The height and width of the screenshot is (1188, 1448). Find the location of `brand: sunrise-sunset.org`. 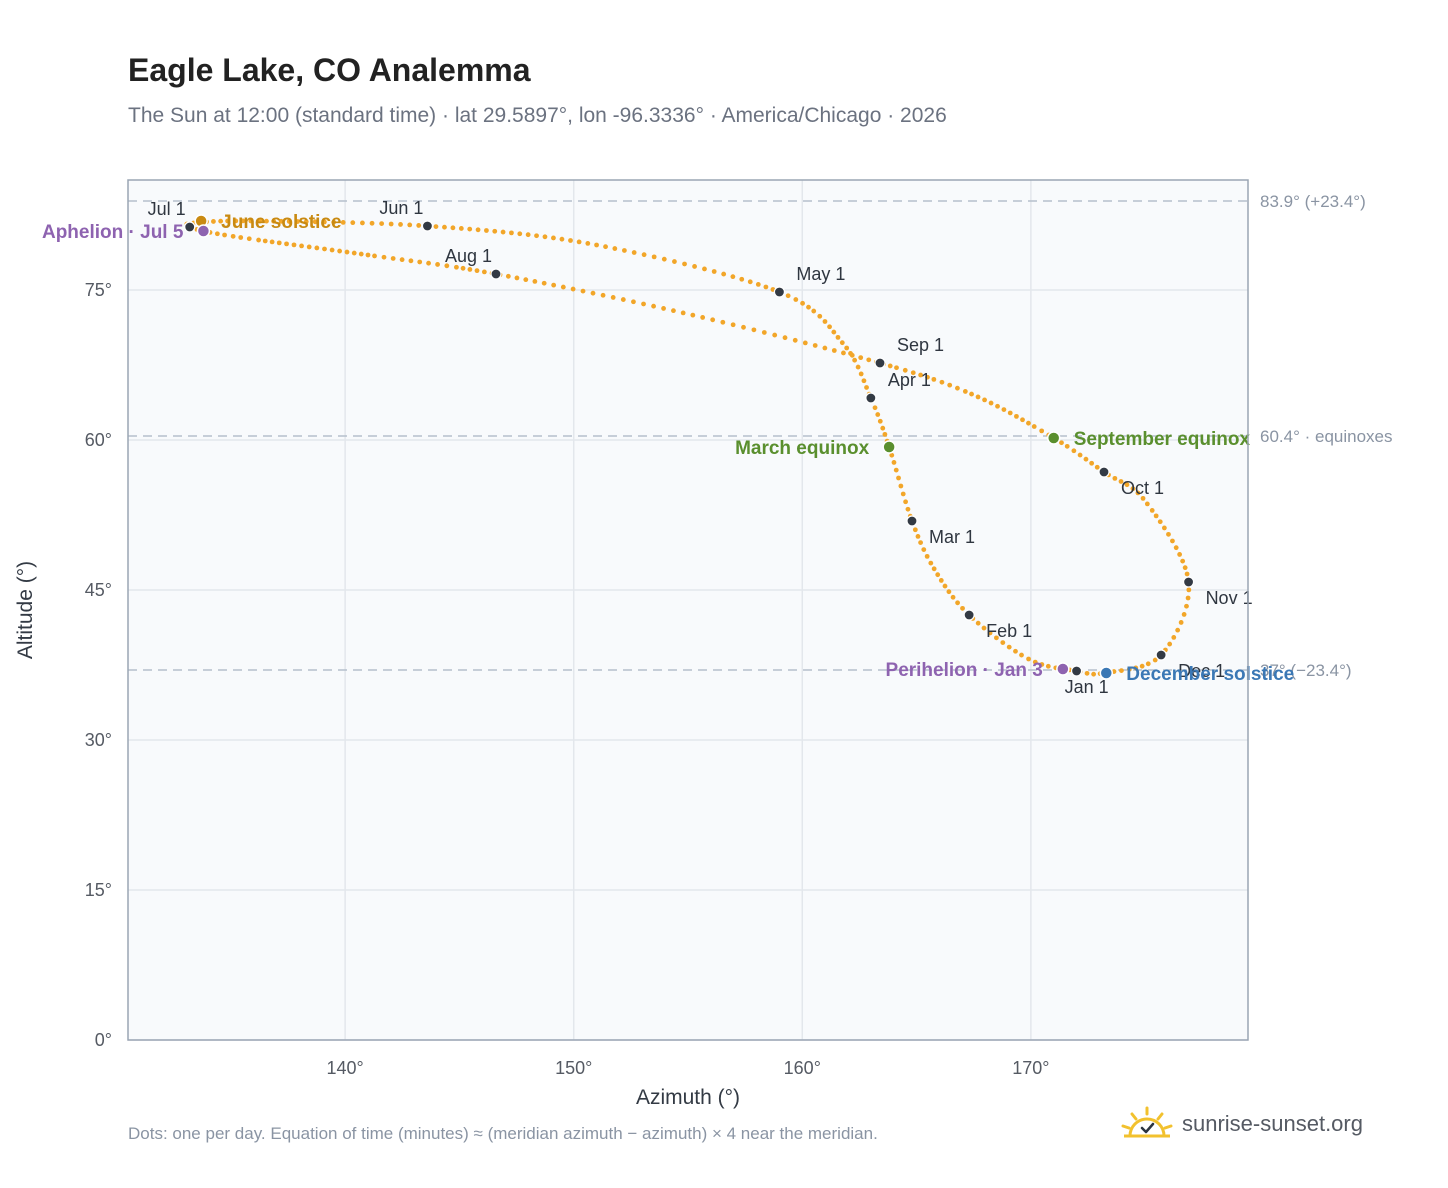

brand: sunrise-sunset.org is located at coordinates (1241, 1124).